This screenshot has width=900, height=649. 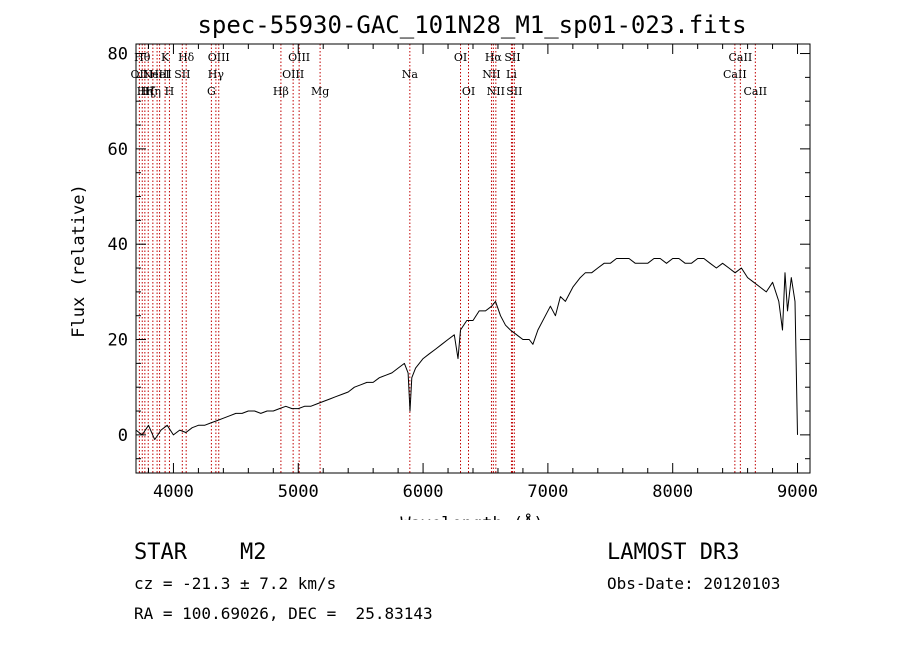 What do you see at coordinates (170, 91) in the screenshot?
I see `line-label: H` at bounding box center [170, 91].